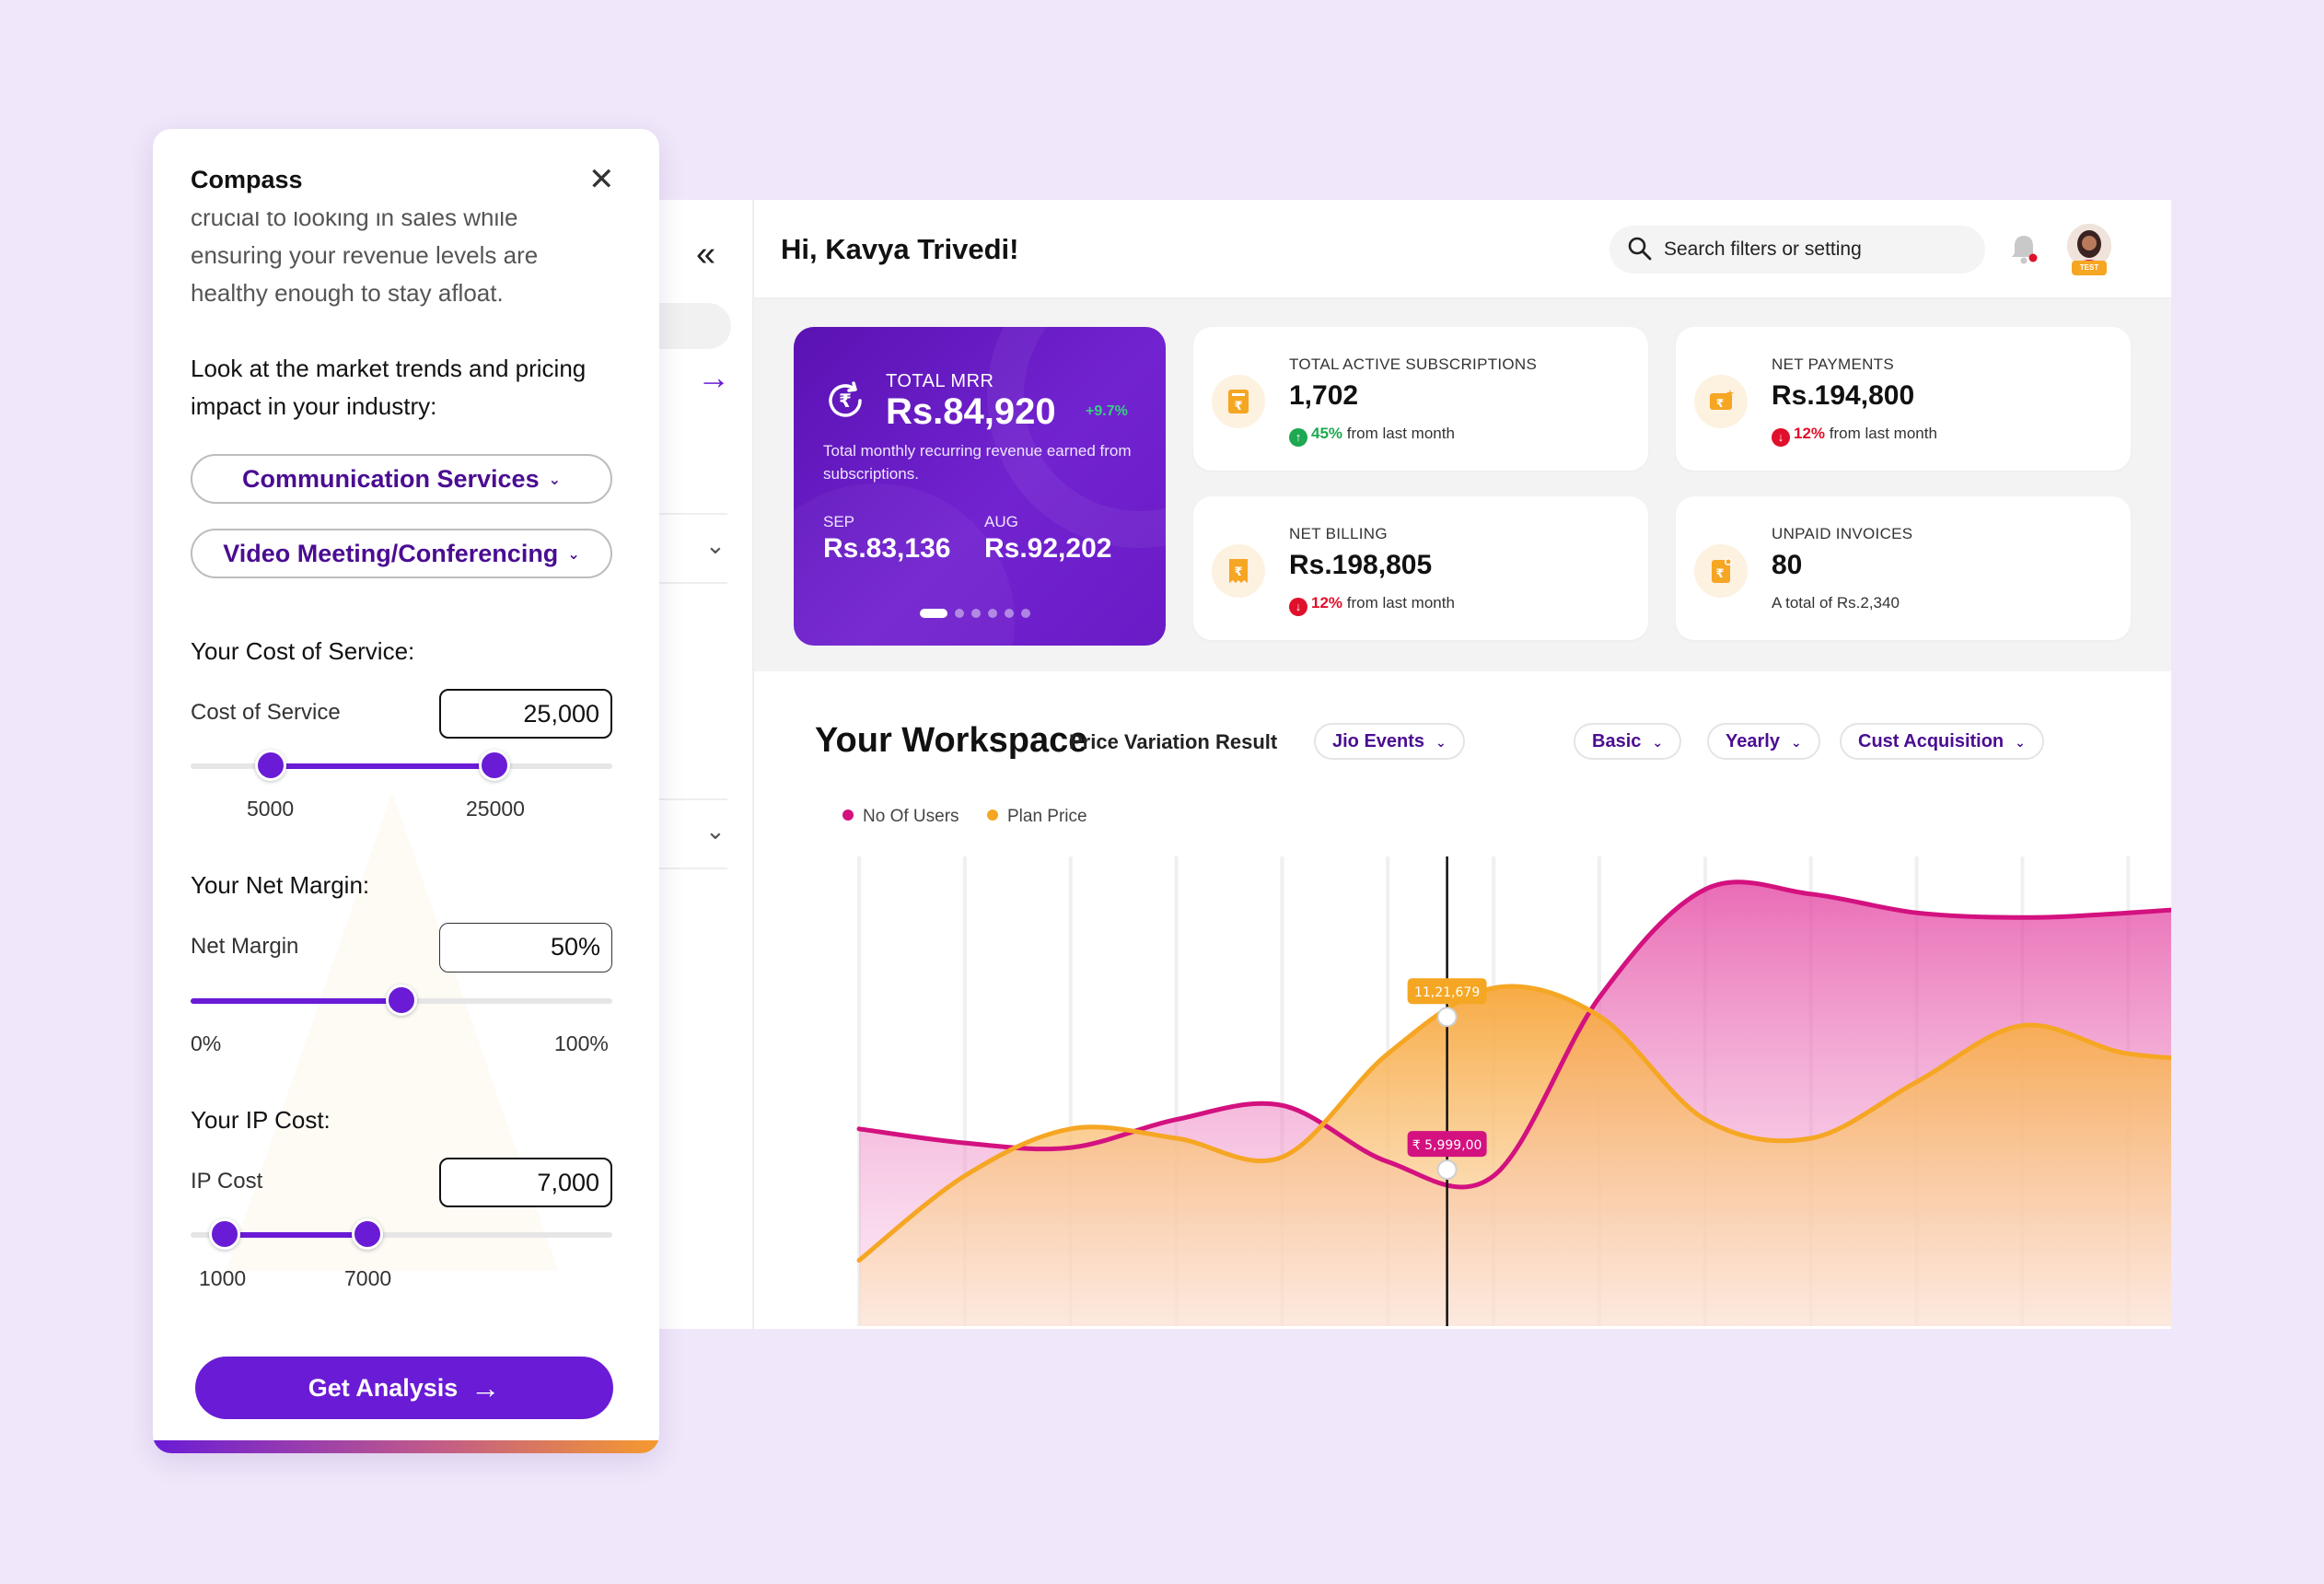 The image size is (2324, 1584). Describe the element at coordinates (525, 1182) in the screenshot. I see `ip-cost-input: 7,000` at that location.